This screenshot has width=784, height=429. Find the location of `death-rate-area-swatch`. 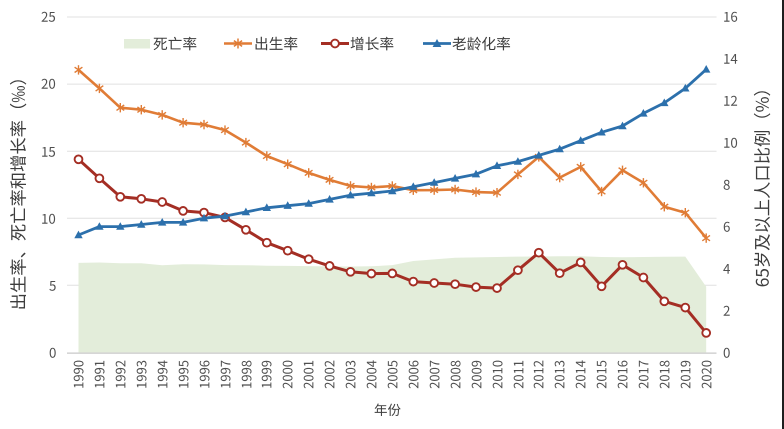

death-rate-area-swatch is located at coordinates (137, 46).